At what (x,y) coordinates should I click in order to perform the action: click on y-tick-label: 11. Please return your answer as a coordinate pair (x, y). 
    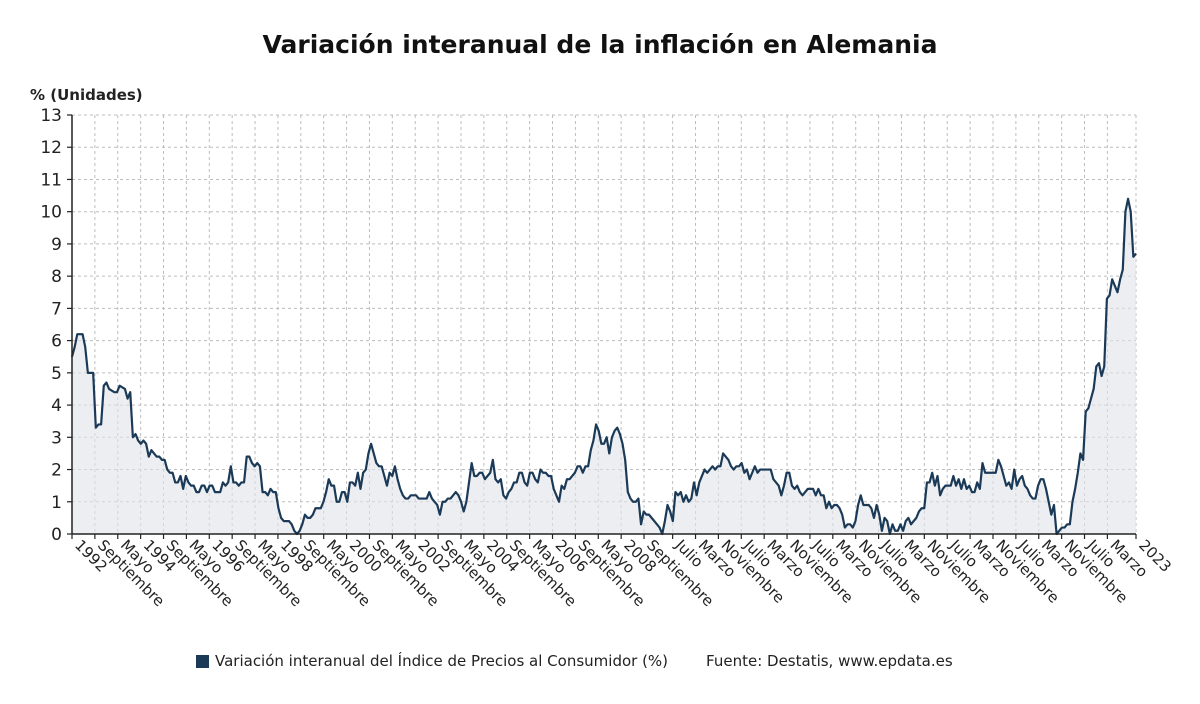
    Looking at the image, I should click on (51, 180).